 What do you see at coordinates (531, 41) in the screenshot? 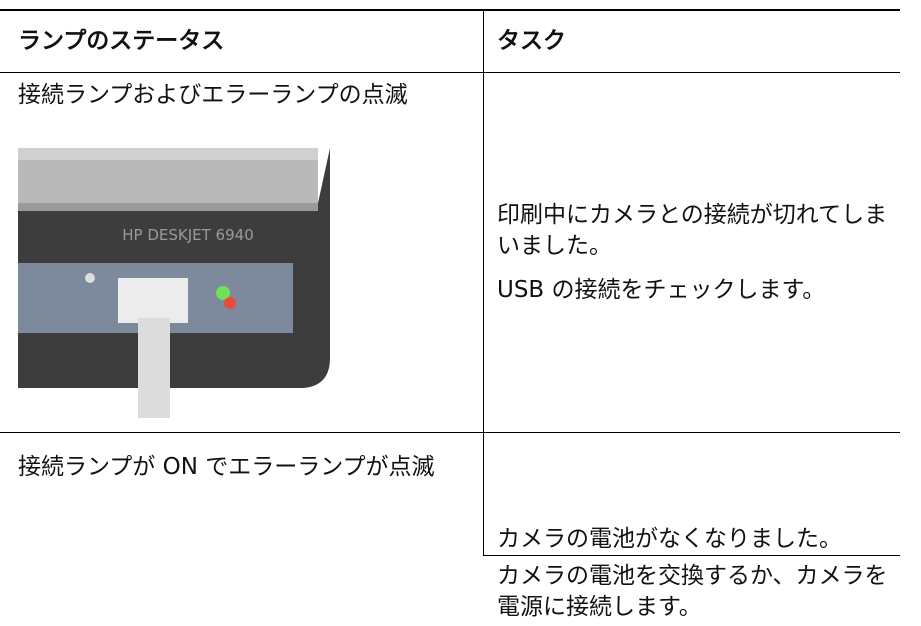
I see `header-cell: タスク` at bounding box center [531, 41].